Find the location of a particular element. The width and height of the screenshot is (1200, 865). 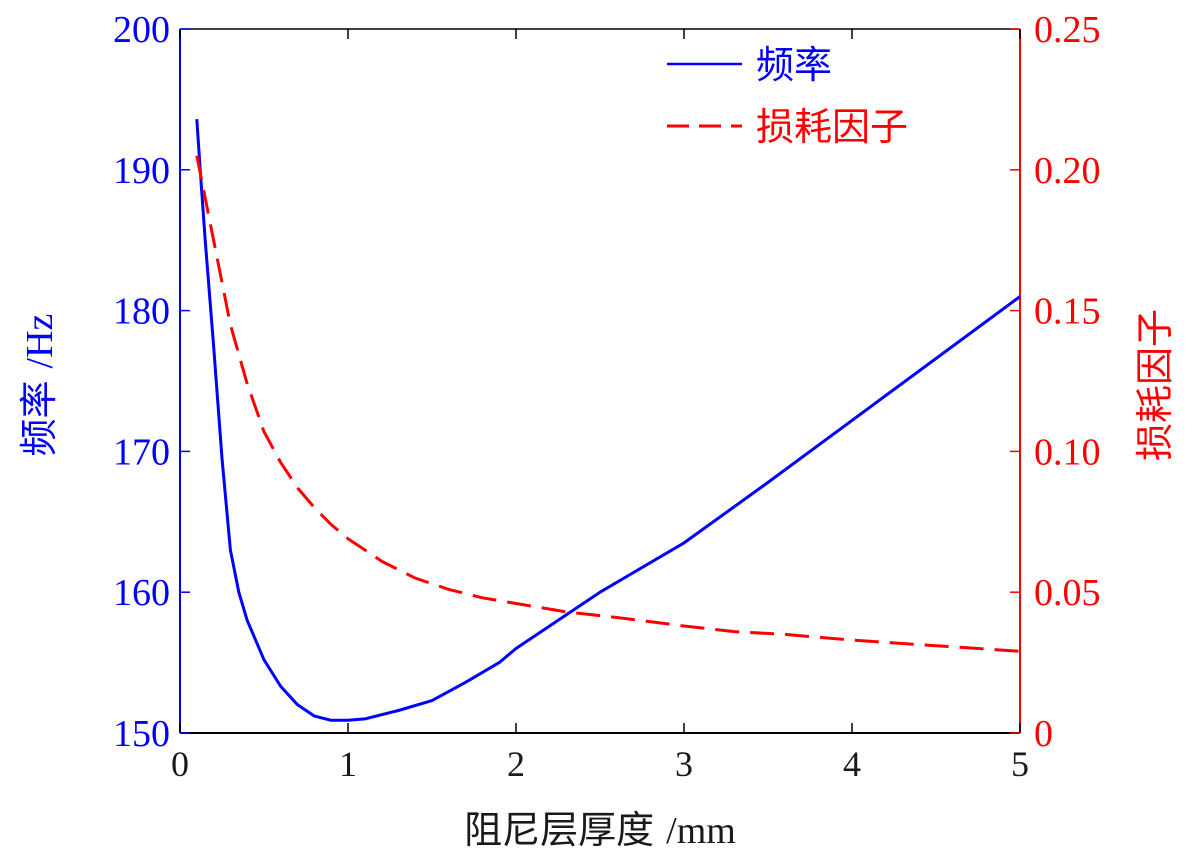

svg-text: 频率/Hz is located at coordinates (39, 385).